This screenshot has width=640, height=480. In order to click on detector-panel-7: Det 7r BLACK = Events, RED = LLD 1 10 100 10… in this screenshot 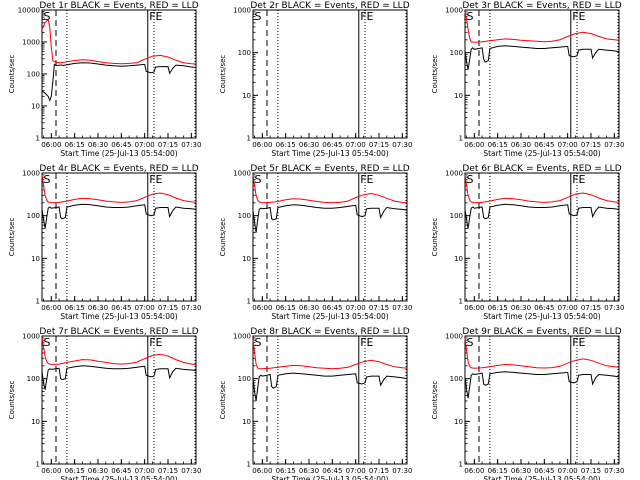, I will do `click(104, 403)`.